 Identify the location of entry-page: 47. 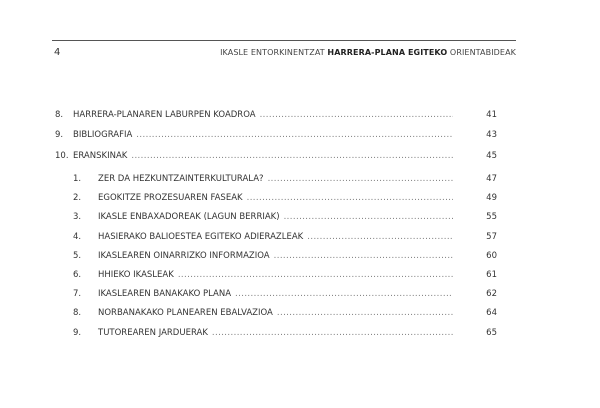
(491, 179).